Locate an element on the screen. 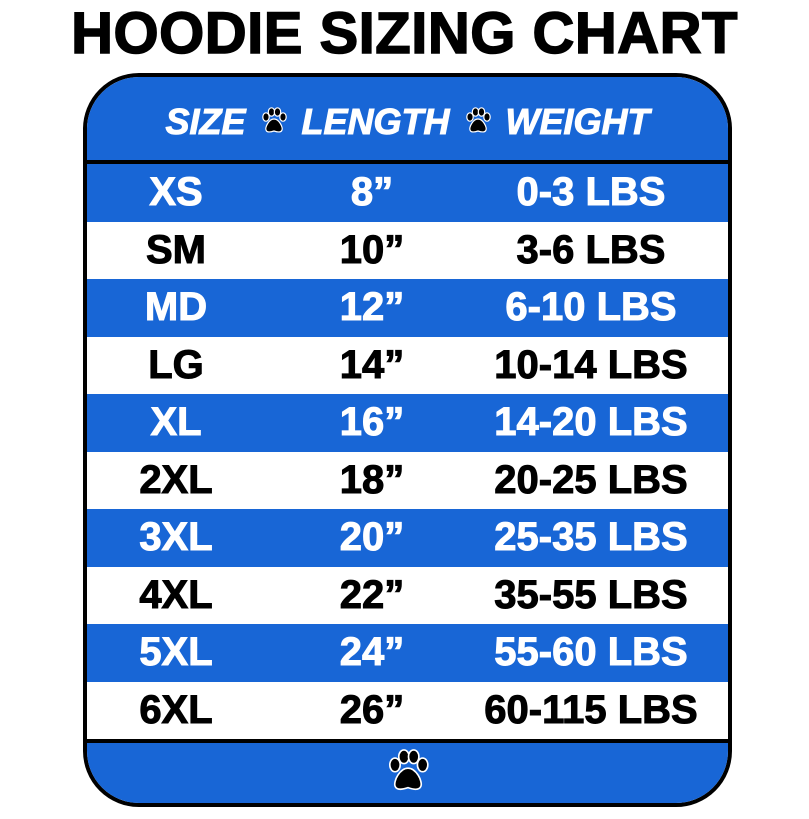 This screenshot has width=809, height=819. length-cell: 12” is located at coordinates (372, 307).